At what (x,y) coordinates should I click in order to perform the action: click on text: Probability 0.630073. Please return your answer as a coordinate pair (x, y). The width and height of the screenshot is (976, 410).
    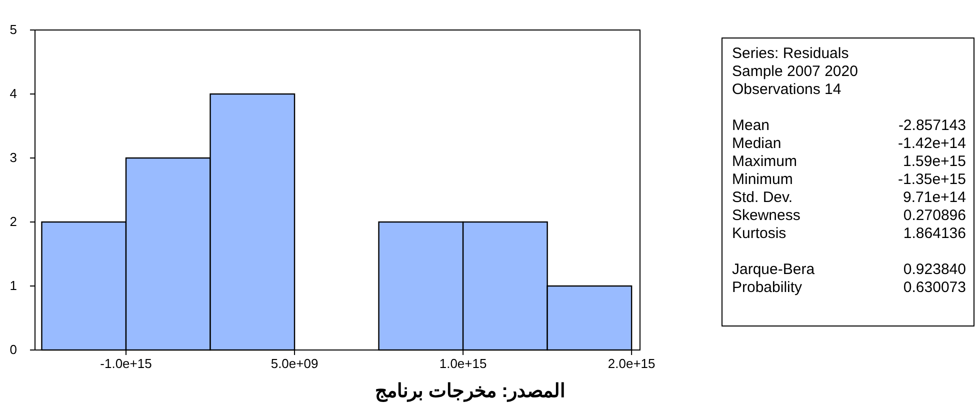
    Looking at the image, I should click on (849, 287).